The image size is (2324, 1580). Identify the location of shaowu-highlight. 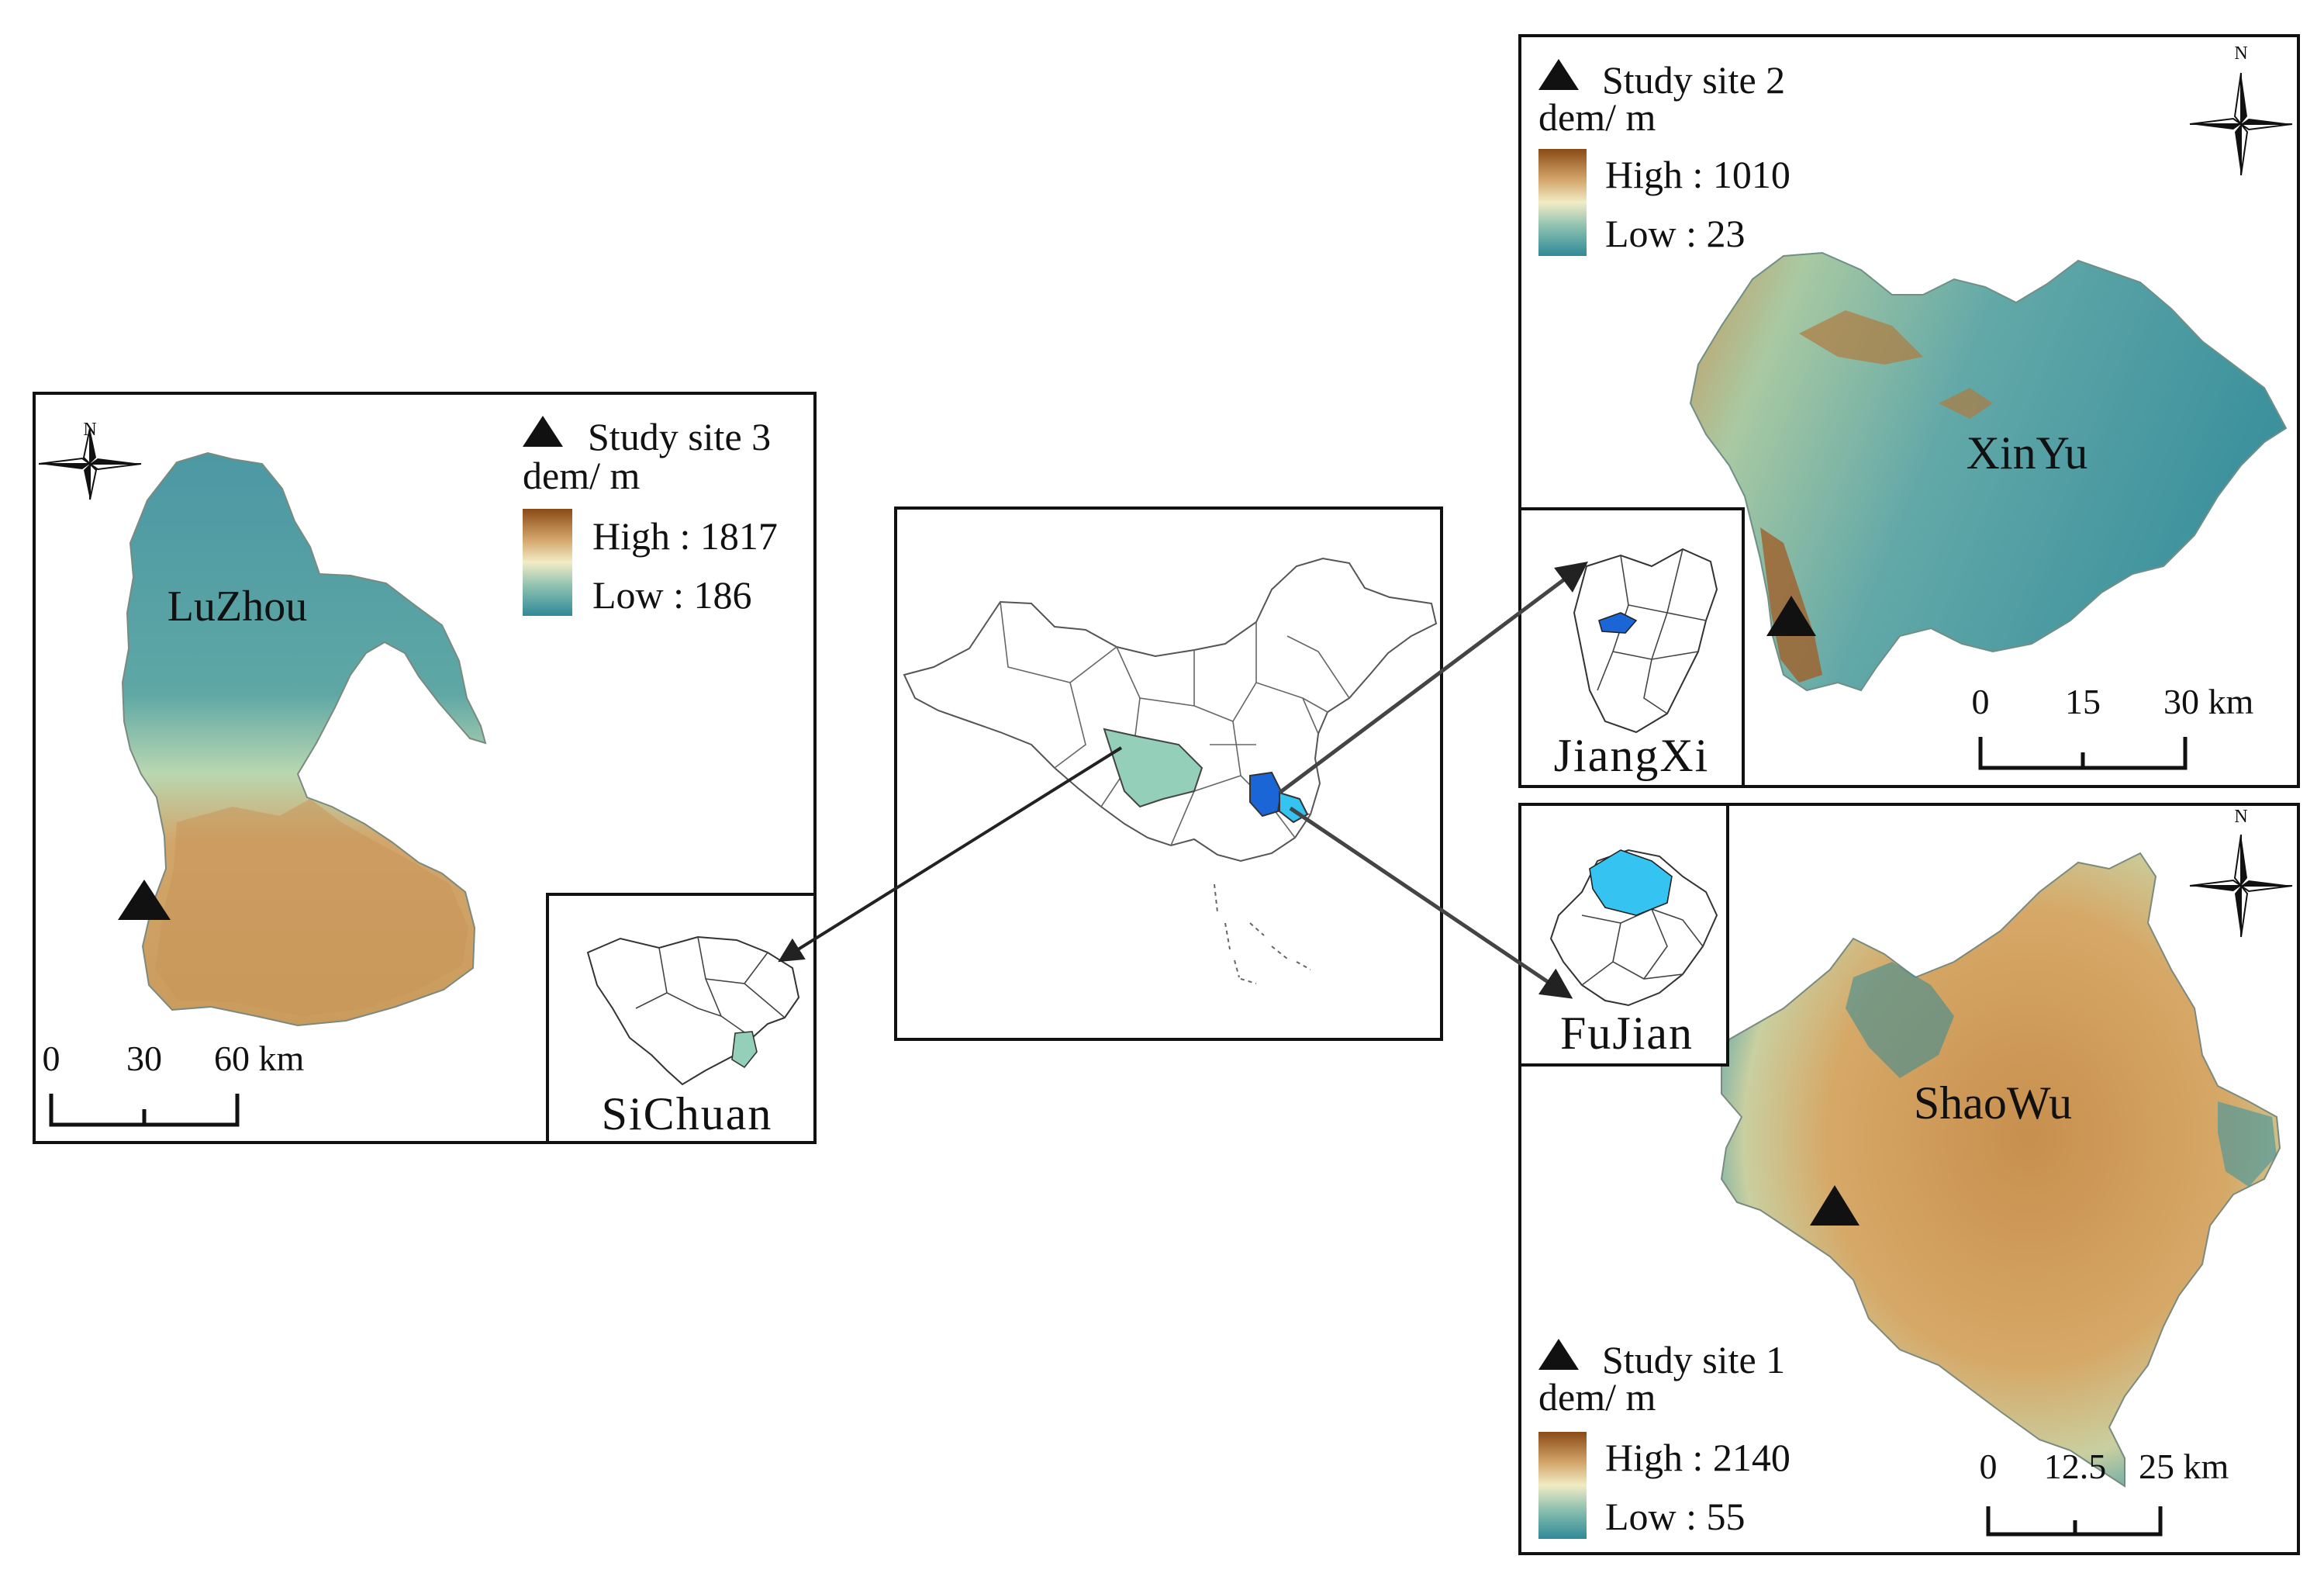
(1631, 882).